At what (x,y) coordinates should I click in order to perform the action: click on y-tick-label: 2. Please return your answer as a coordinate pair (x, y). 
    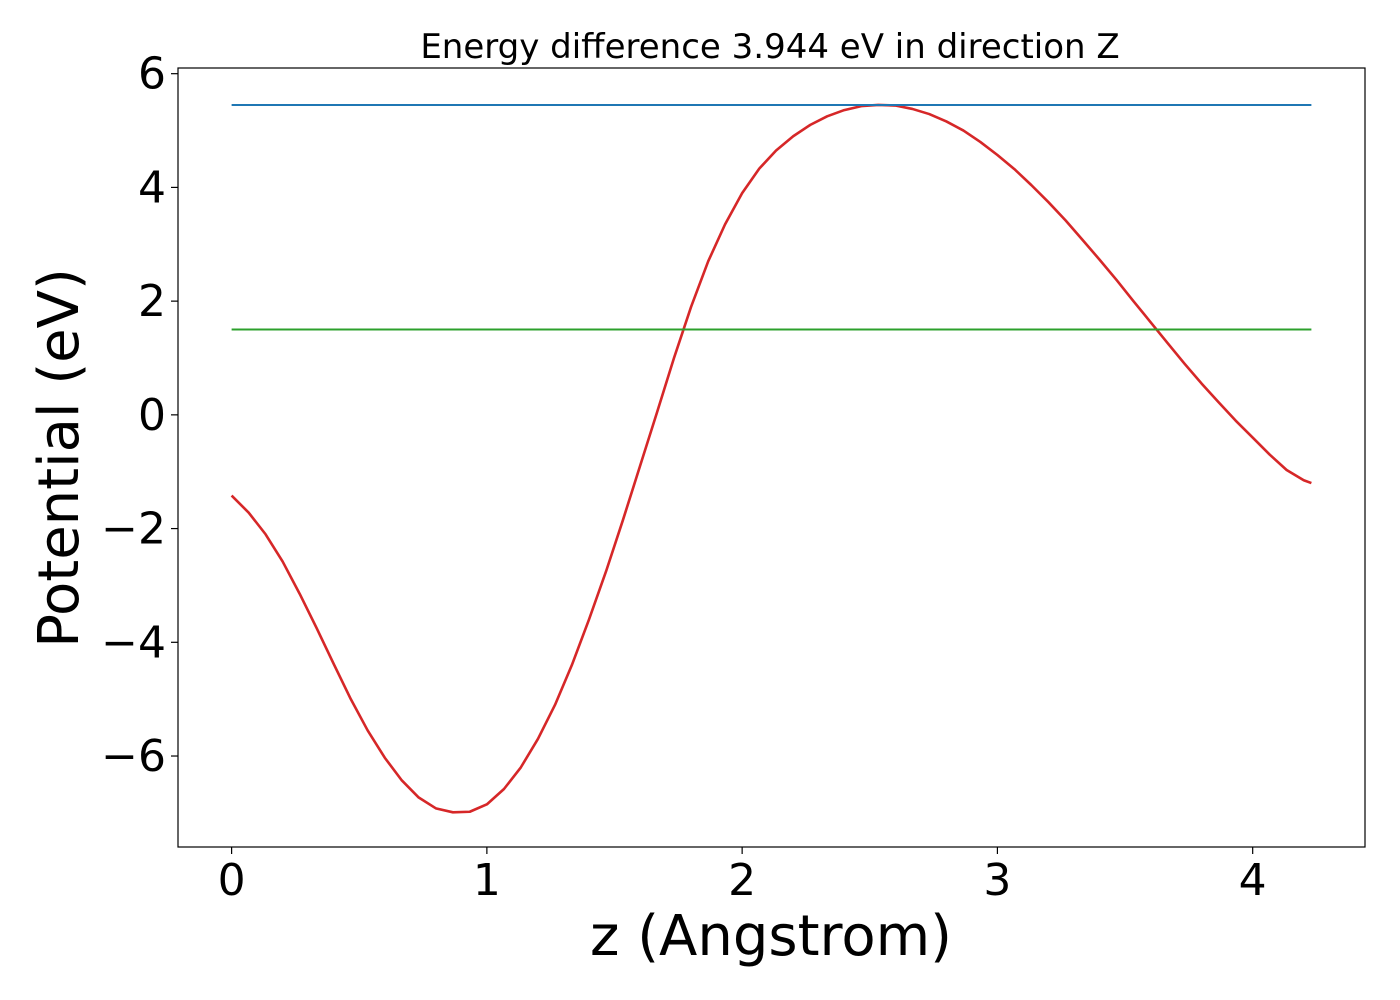
    Looking at the image, I should click on (152, 301).